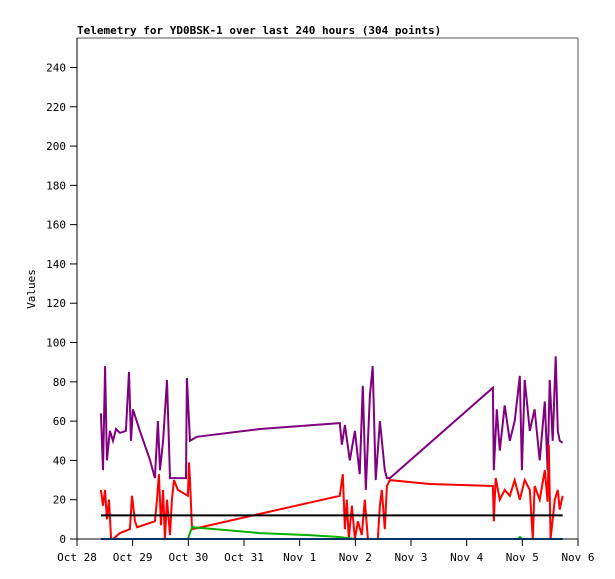  I want to click on series-line-red, so click(331, 492).